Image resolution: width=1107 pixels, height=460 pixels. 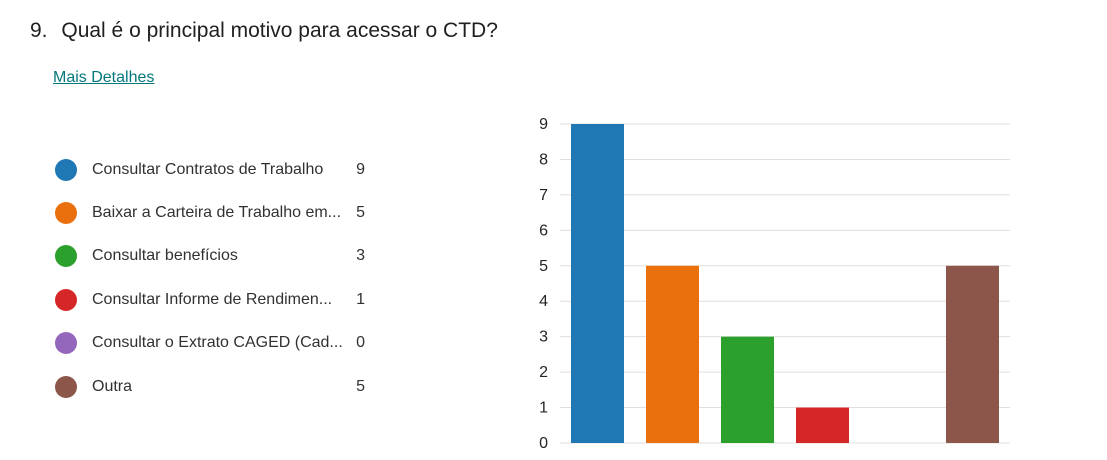 What do you see at coordinates (543, 266) in the screenshot?
I see `y-tick-label: 5` at bounding box center [543, 266].